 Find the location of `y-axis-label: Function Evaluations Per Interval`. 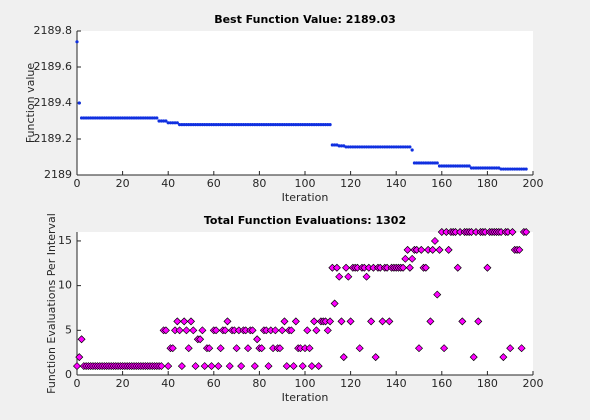

y-axis-label: Function Evaluations Per Interval is located at coordinates (51, 303).